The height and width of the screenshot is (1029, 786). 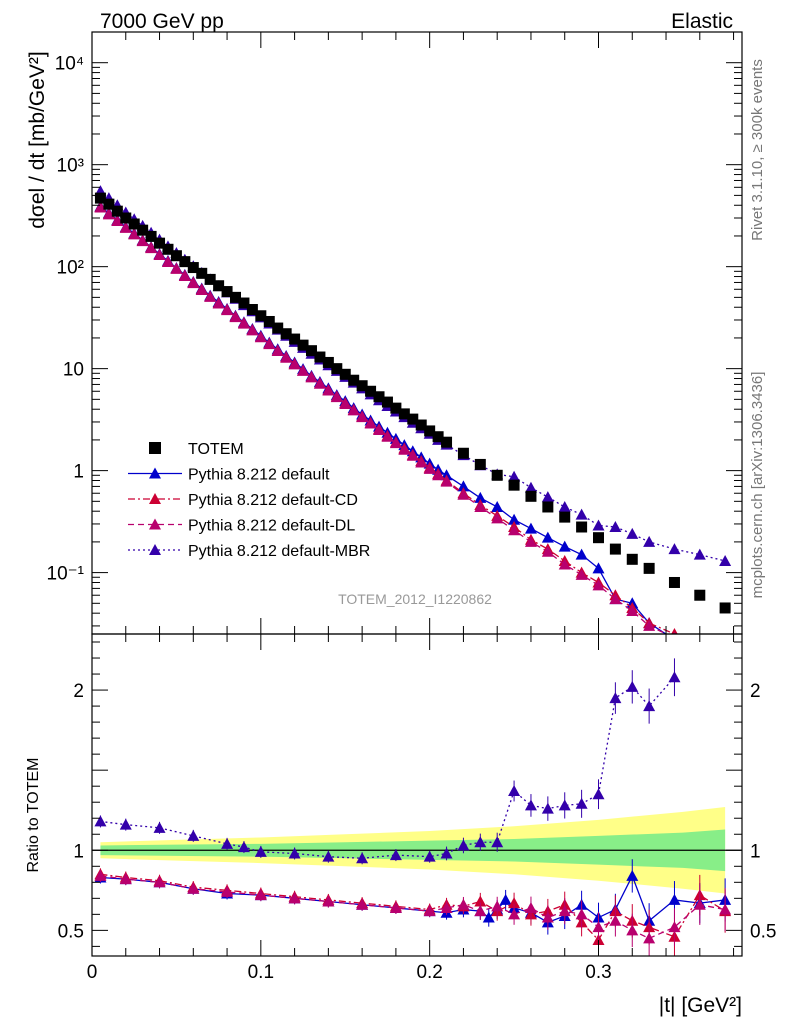 What do you see at coordinates (70, 166) in the screenshot?
I see `y-tick-label: 10³` at bounding box center [70, 166].